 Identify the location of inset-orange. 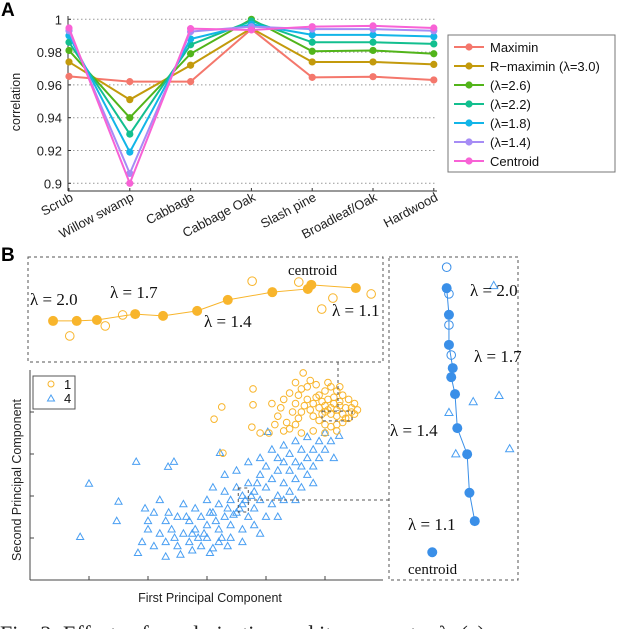
(205, 309).